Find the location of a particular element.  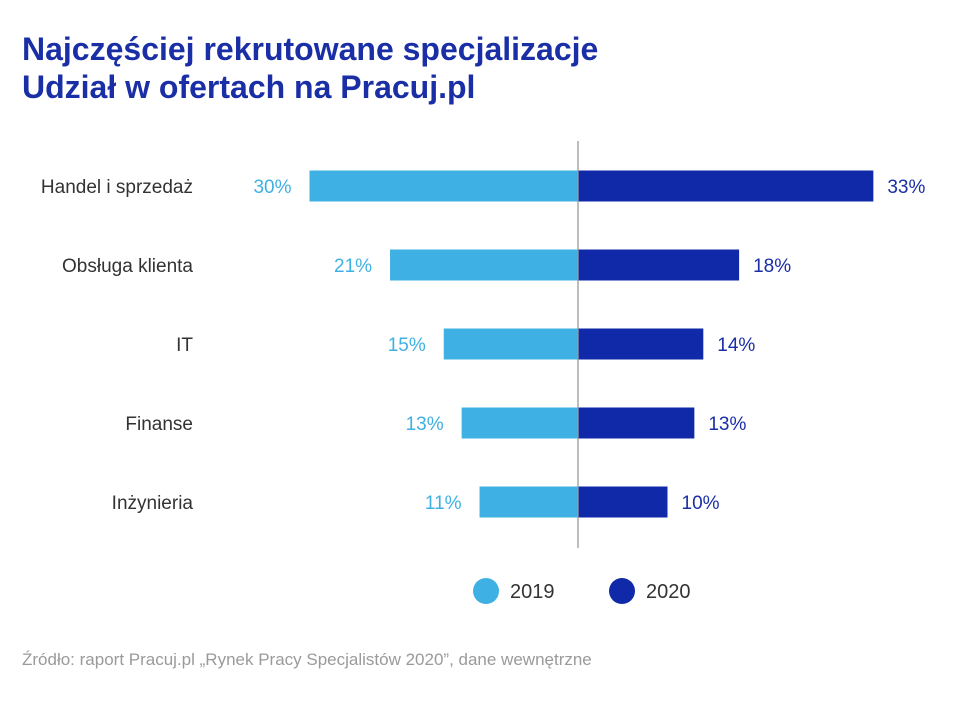

category-label-handel-i-sprzedaz: Handel i sprzedaż is located at coordinates (117, 187).